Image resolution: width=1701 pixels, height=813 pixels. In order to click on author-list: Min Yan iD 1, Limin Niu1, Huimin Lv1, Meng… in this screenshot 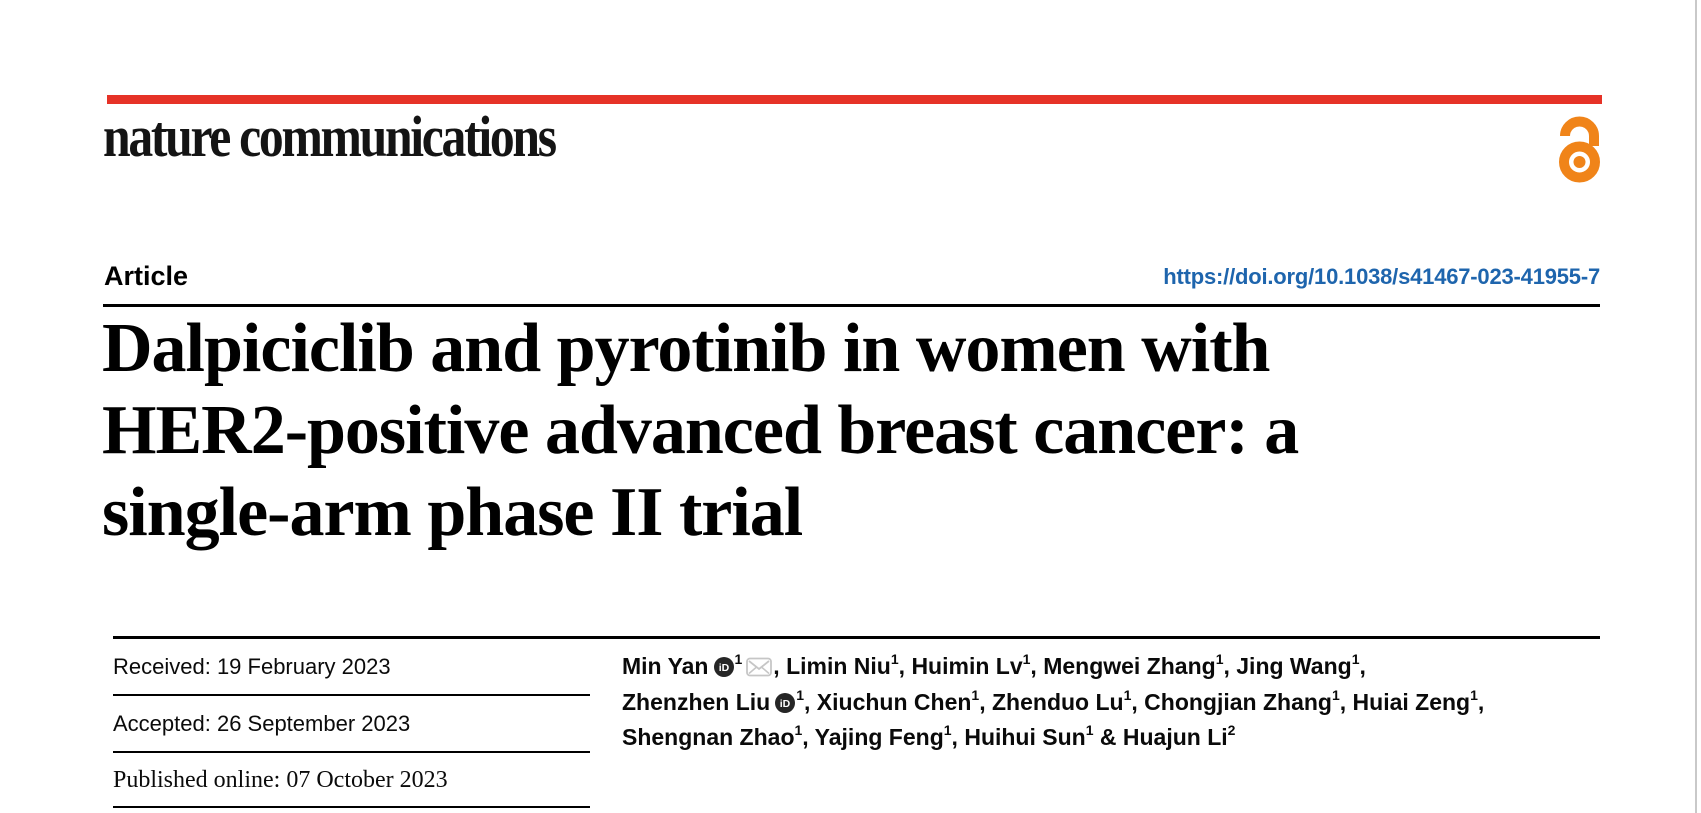, I will do `click(1097, 702)`.